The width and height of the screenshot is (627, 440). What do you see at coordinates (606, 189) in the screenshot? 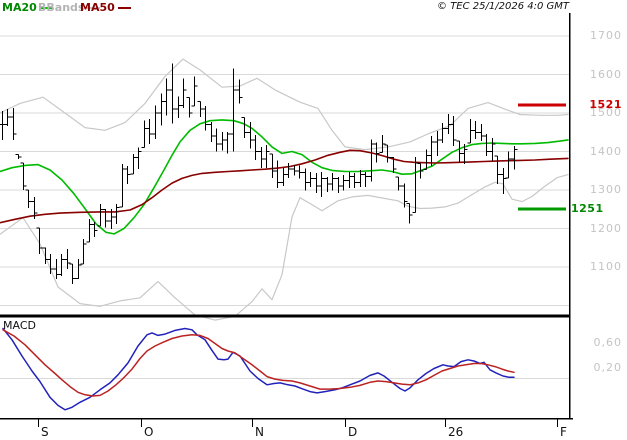
I see `price-axis-label: 1300` at bounding box center [606, 189].